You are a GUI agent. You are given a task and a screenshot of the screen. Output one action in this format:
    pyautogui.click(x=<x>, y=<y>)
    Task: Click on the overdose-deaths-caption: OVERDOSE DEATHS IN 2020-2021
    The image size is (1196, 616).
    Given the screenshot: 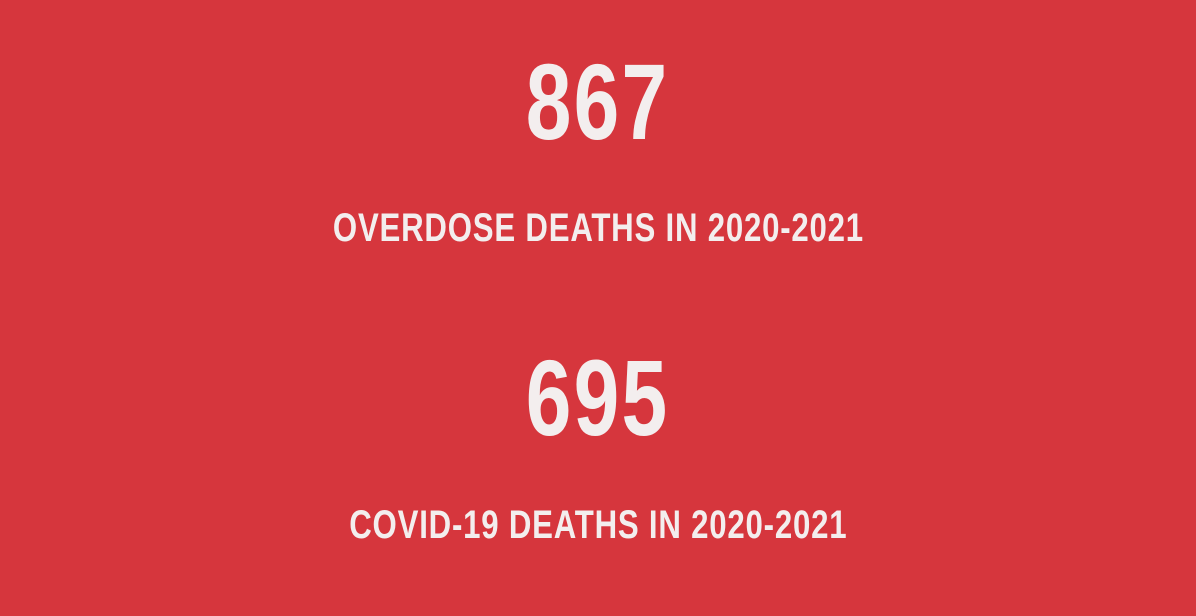 What is the action you would take?
    pyautogui.click(x=598, y=228)
    